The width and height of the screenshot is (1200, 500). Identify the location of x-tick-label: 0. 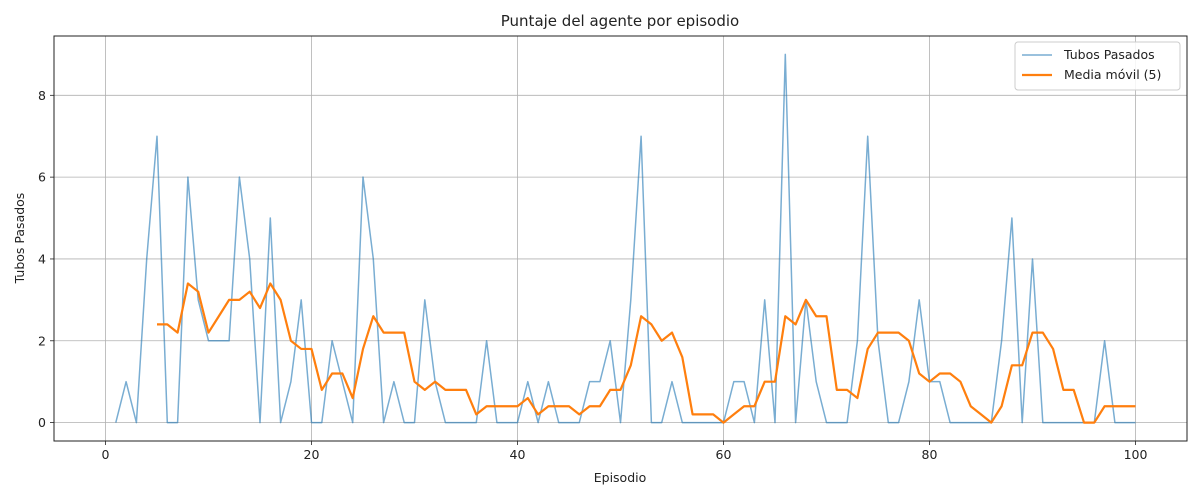
(106, 454).